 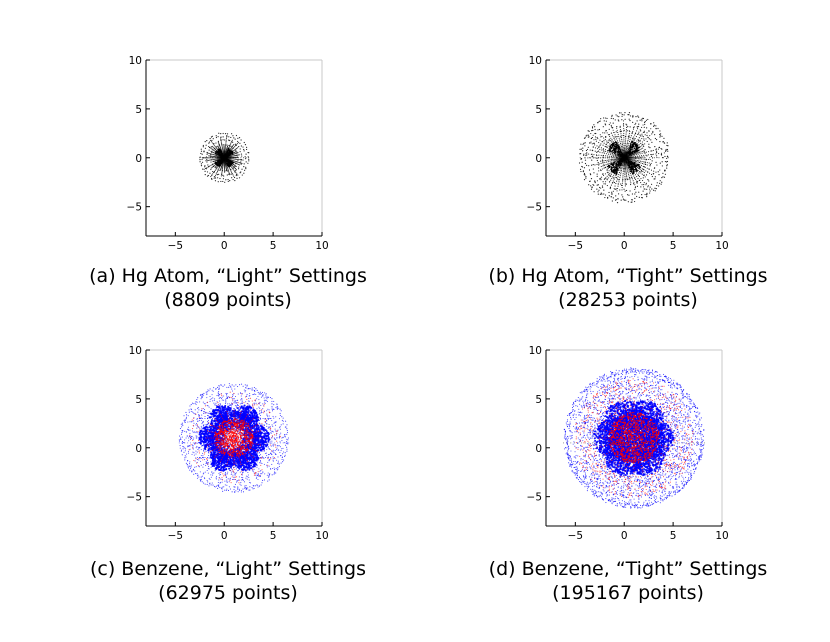 What do you see at coordinates (628, 593) in the screenshot?
I see `caption-points-d: (195167 points)` at bounding box center [628, 593].